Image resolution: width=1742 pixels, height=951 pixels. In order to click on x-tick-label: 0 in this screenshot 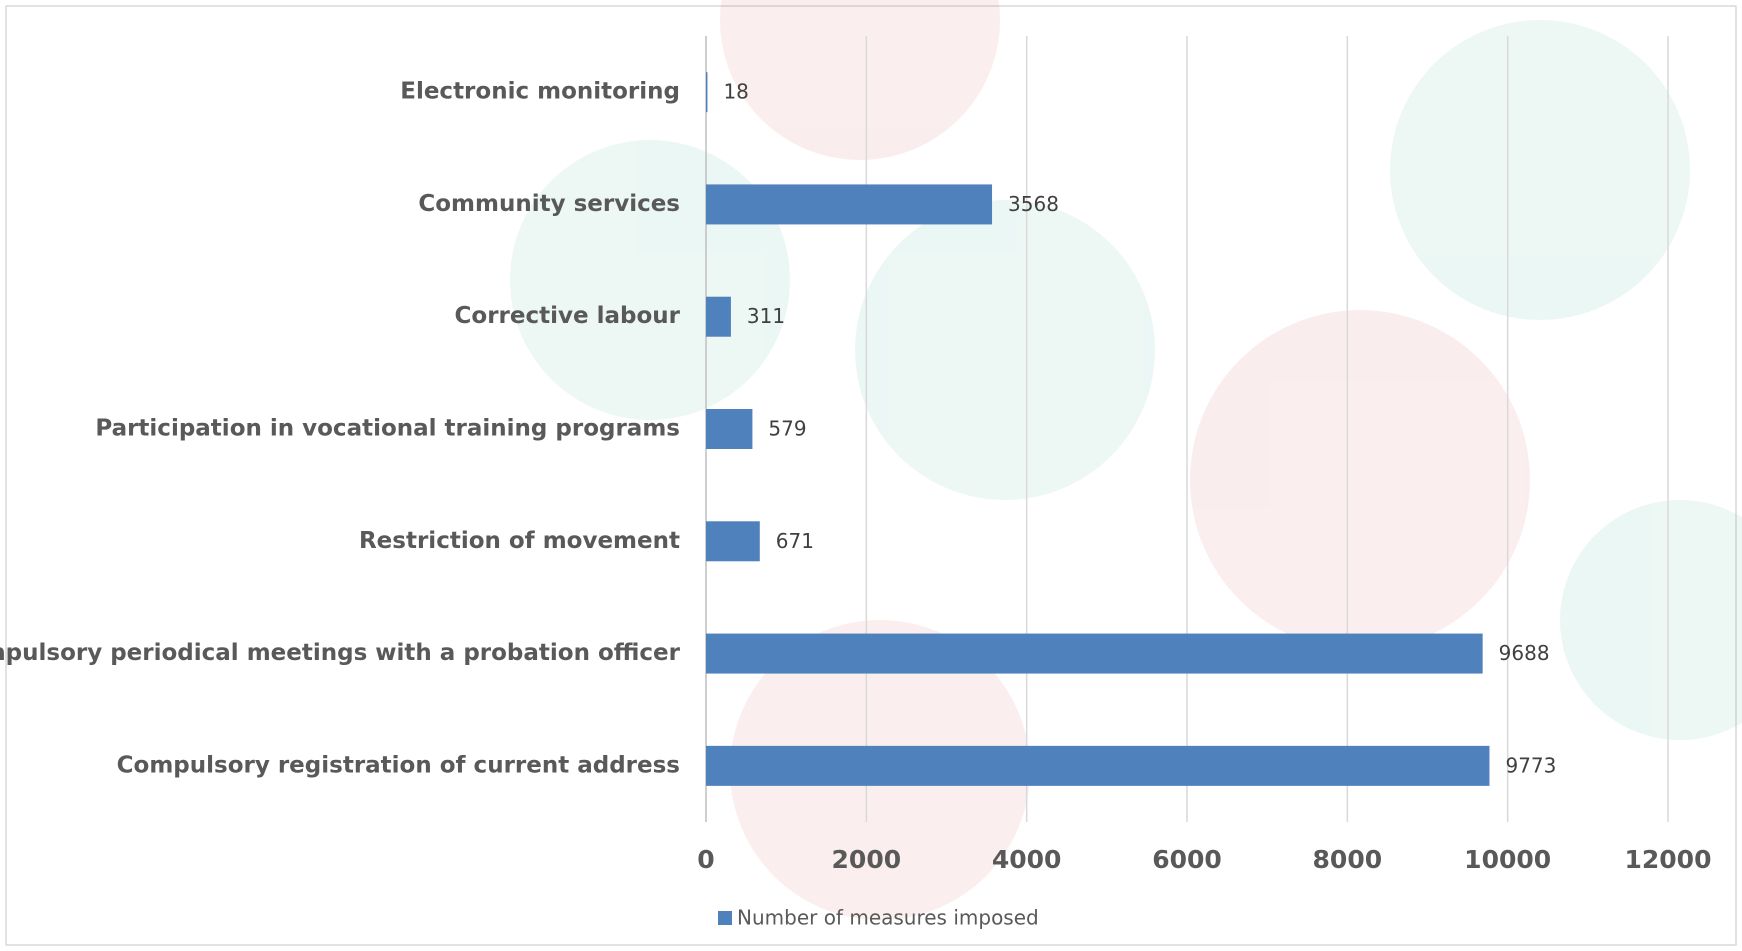, I will do `click(705, 859)`.